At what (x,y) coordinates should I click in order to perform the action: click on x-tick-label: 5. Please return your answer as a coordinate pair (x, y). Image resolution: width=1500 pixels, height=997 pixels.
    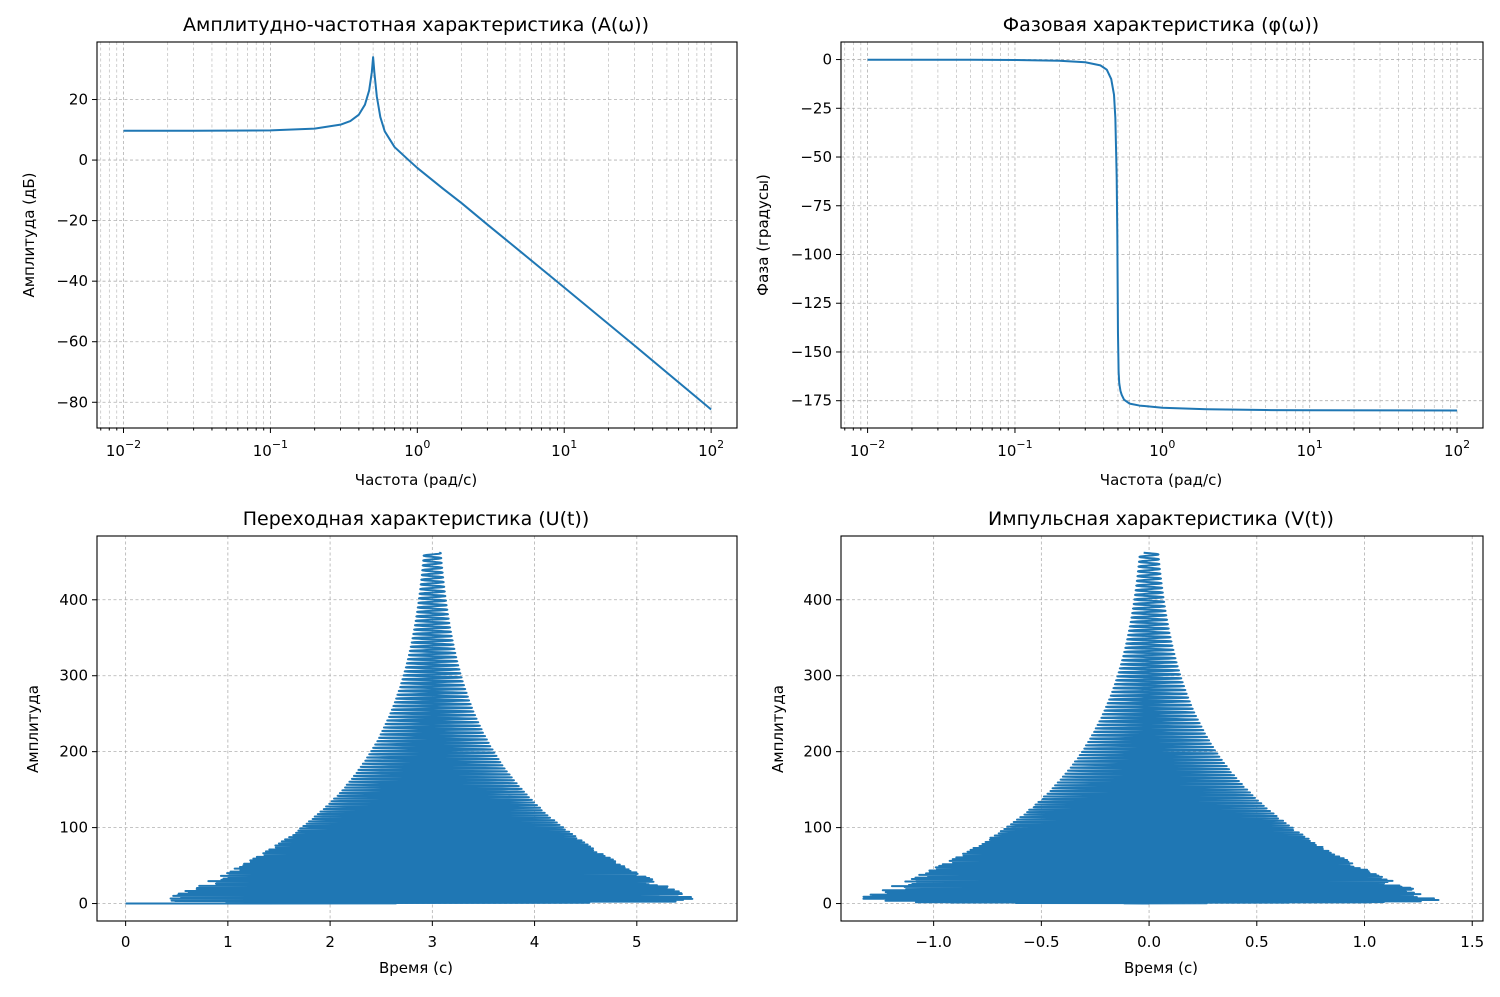
    Looking at the image, I should click on (637, 942).